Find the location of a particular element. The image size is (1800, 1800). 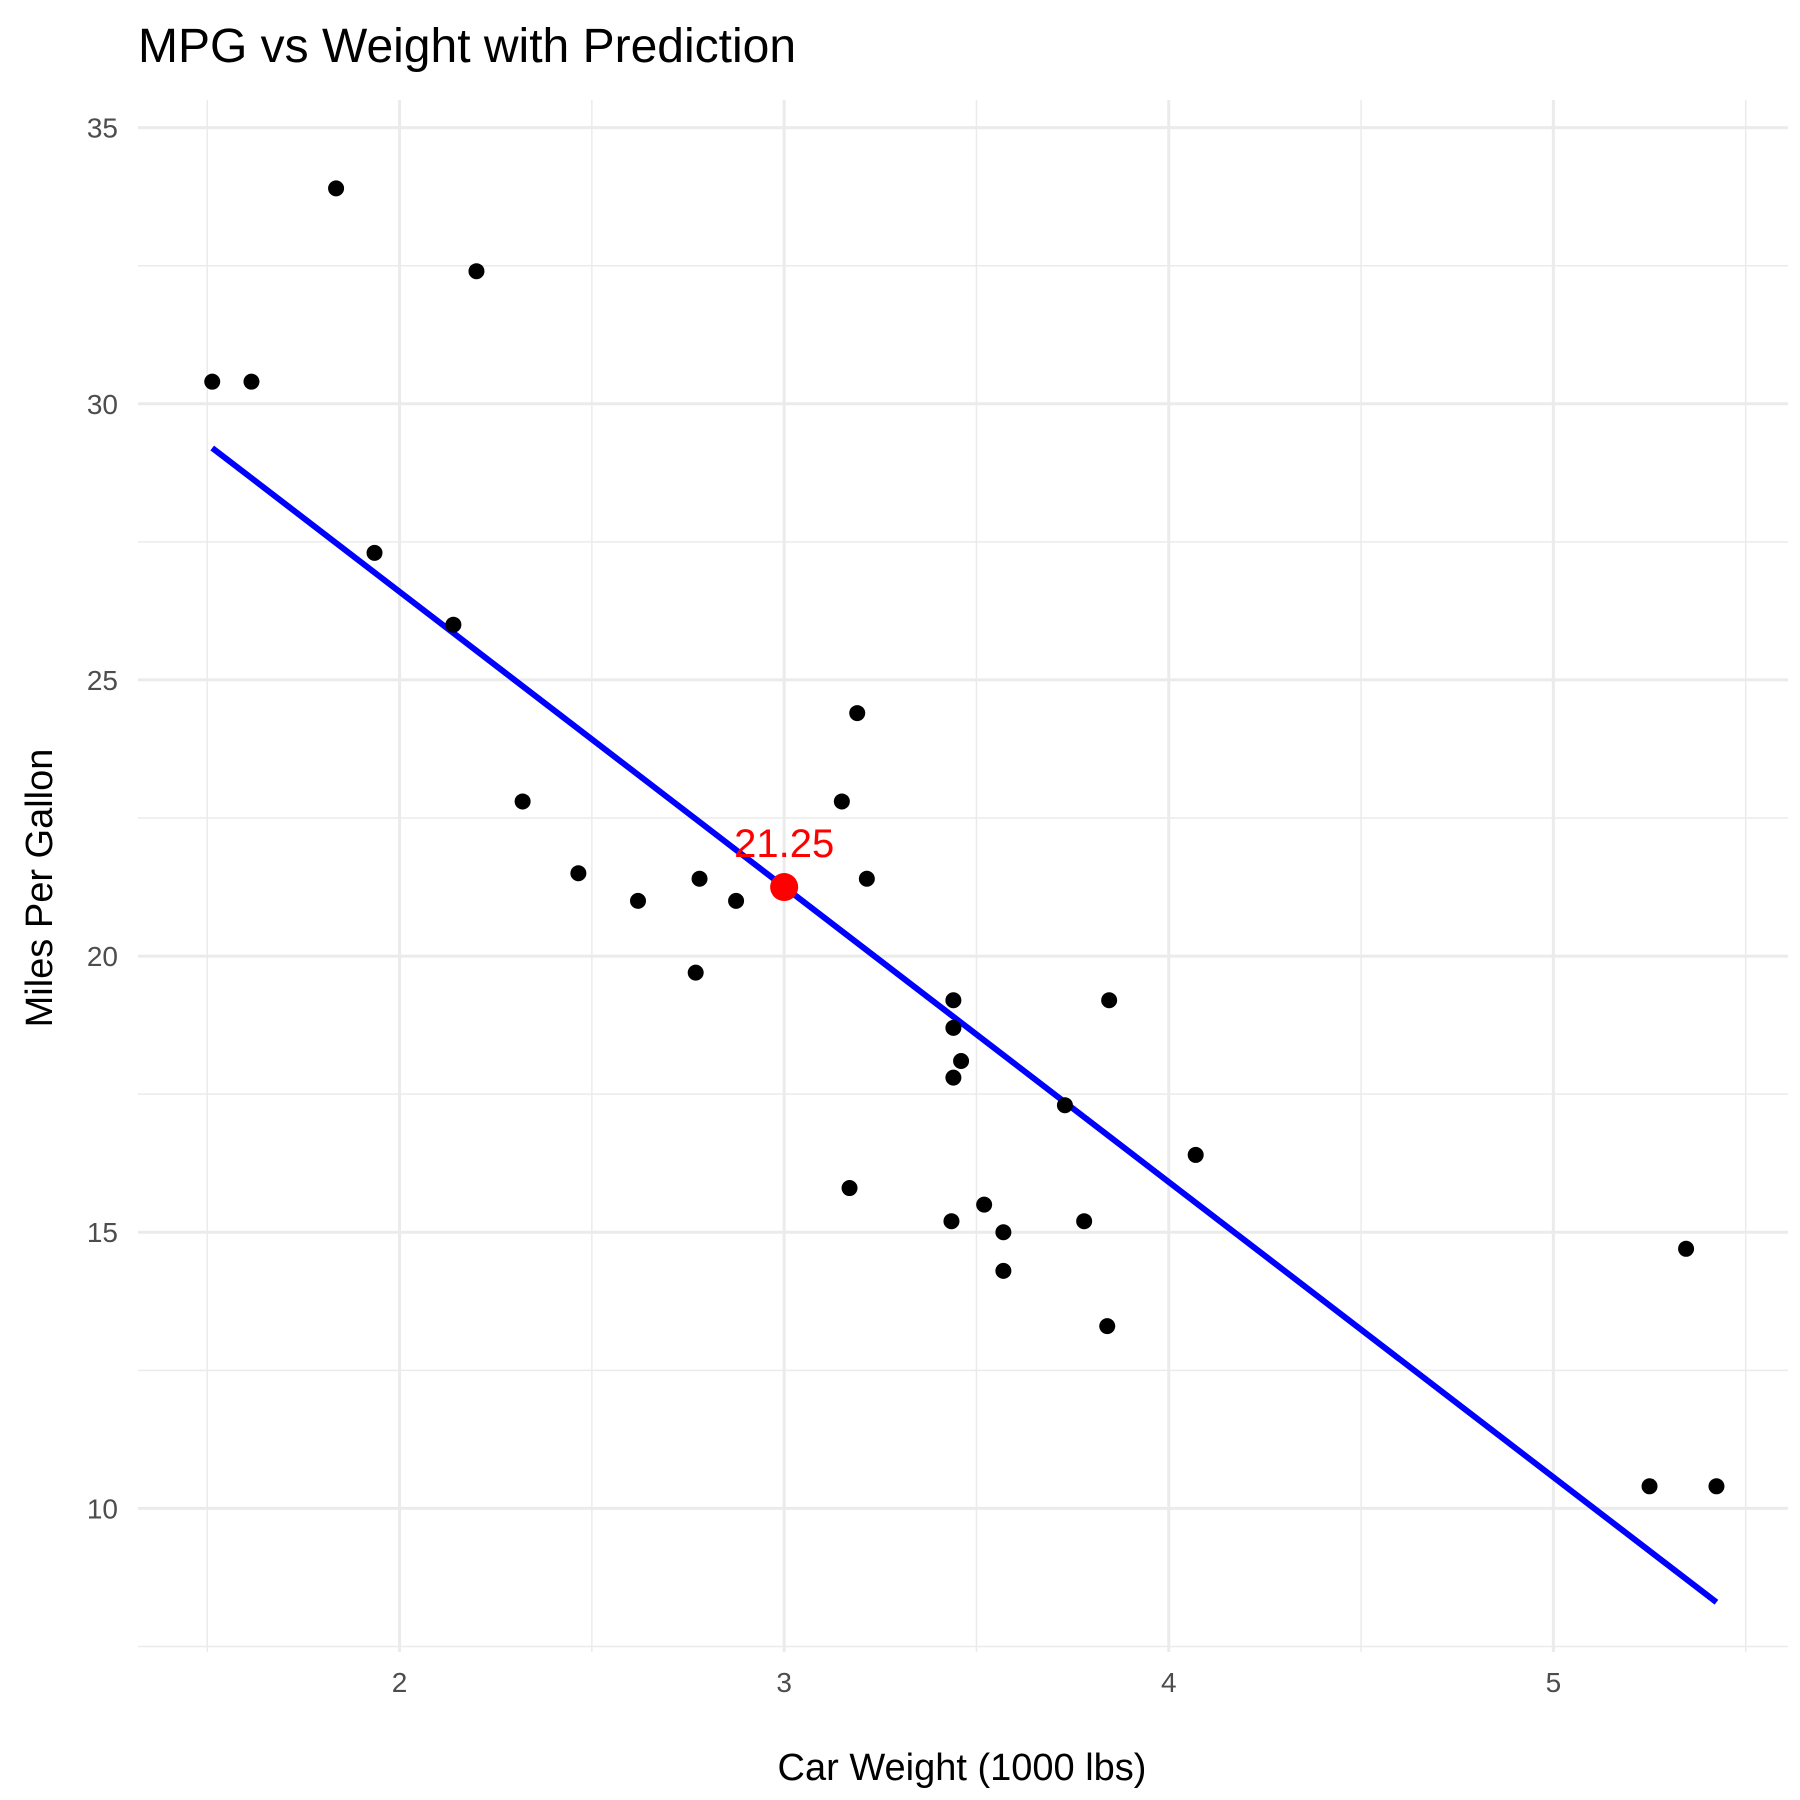

prediction-group: 21.25 is located at coordinates (784, 862).